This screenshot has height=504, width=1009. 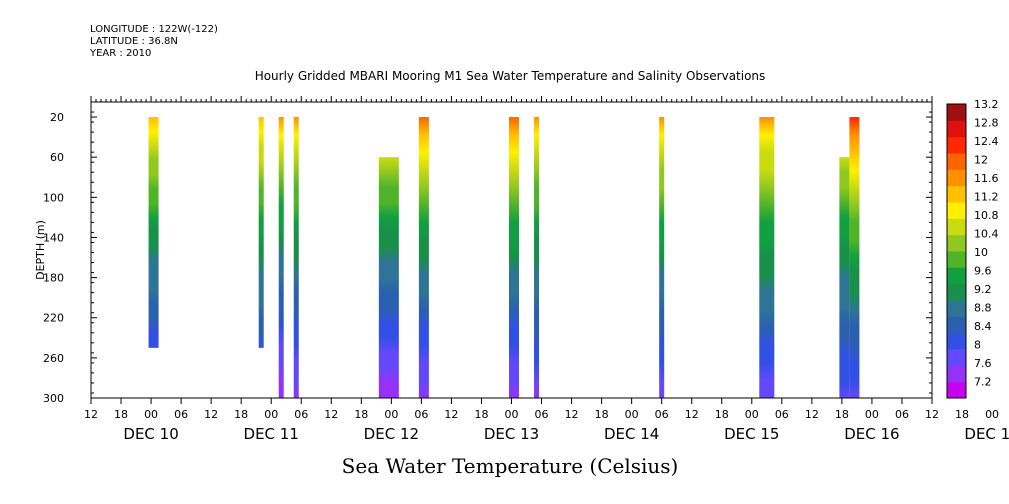 I want to click on x-day-label: DEC 10, so click(x=150, y=434).